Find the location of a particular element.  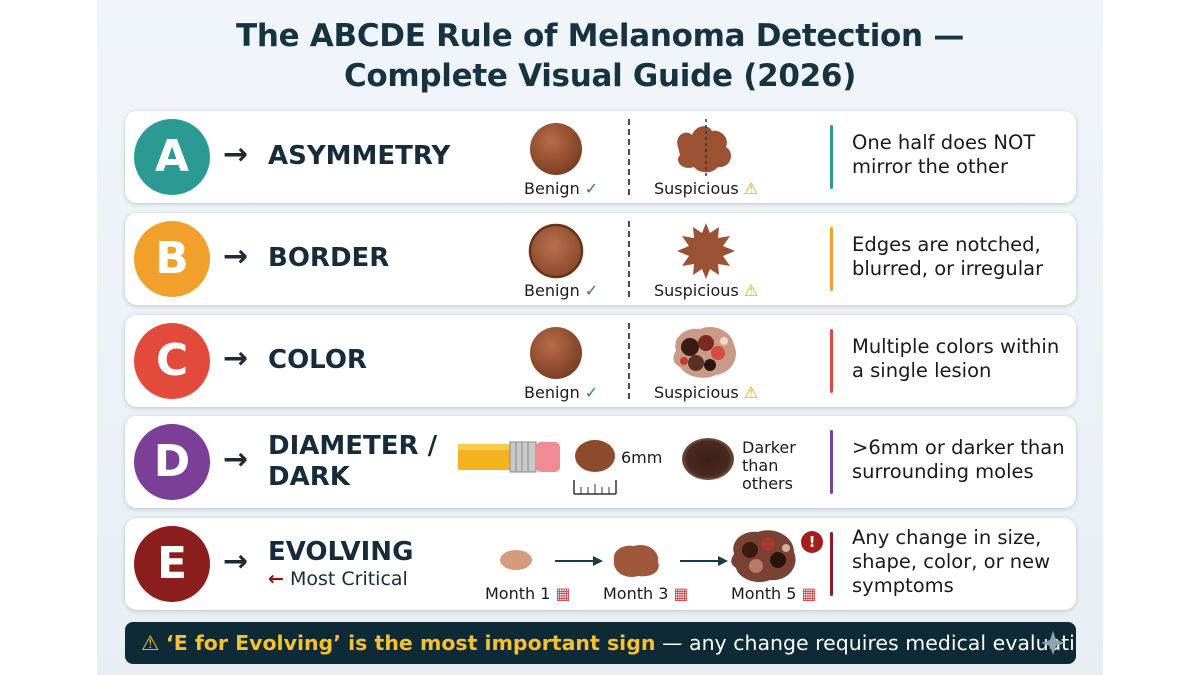

month-3-label: Month 3 ▦ is located at coordinates (646, 593).